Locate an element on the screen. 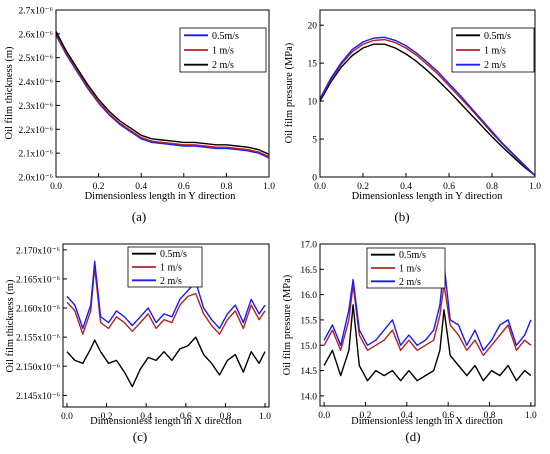 The height and width of the screenshot is (454, 550). y-tick-label: 20 is located at coordinates (313, 27).